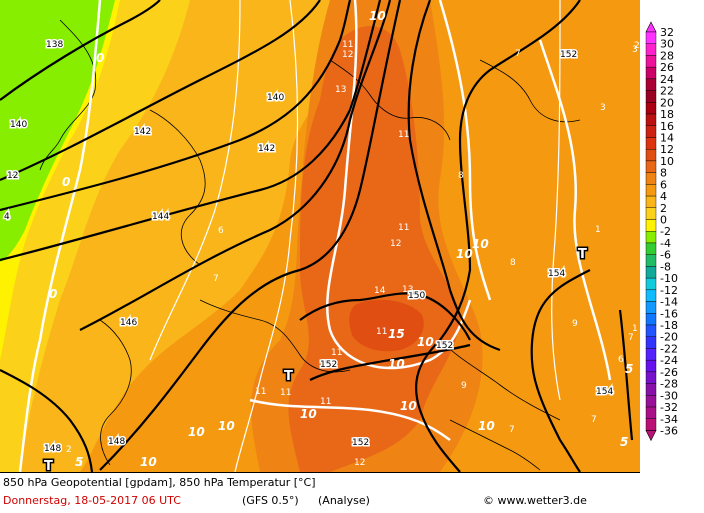  What do you see at coordinates (12, 176) in the screenshot?
I see `geopotential-label: 12` at bounding box center [12, 176].